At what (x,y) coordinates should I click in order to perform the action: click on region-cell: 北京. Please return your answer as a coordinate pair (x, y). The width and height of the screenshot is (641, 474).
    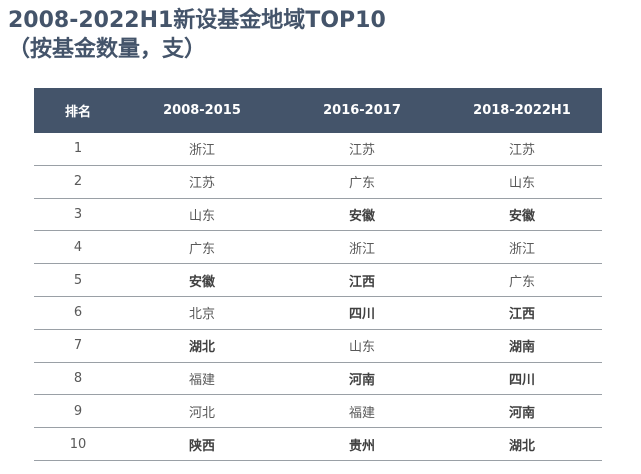
    Looking at the image, I should click on (202, 313).